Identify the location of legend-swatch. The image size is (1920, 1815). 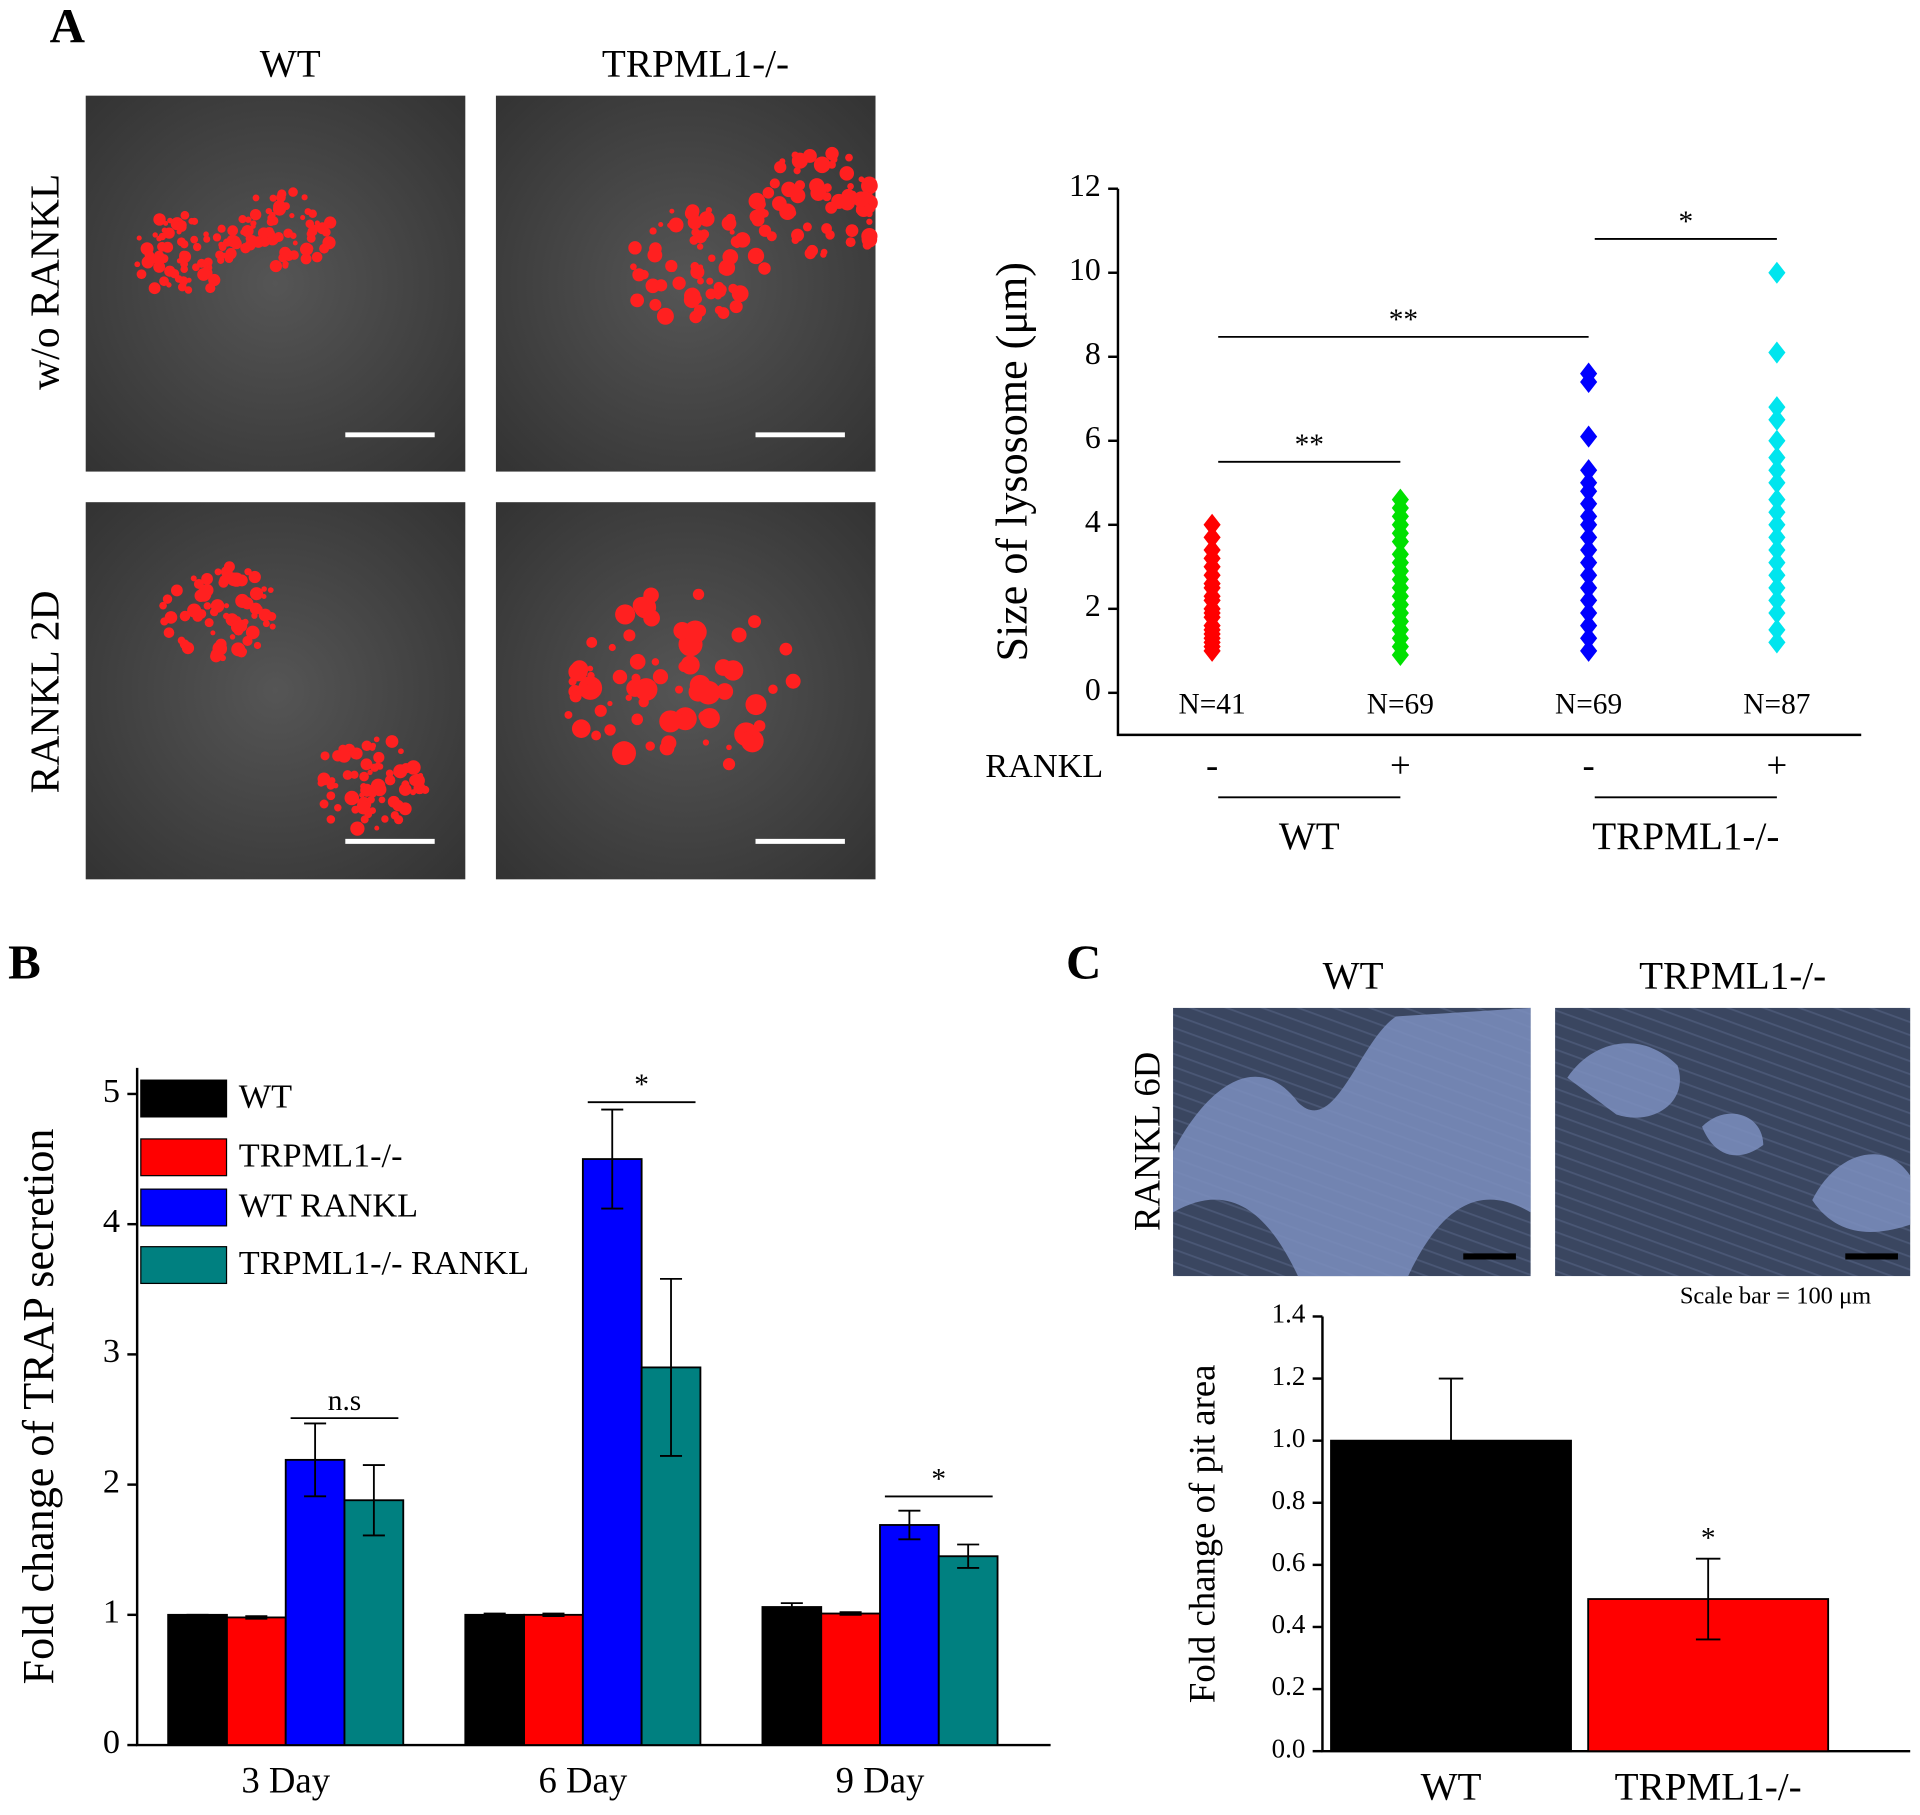
(184, 1265).